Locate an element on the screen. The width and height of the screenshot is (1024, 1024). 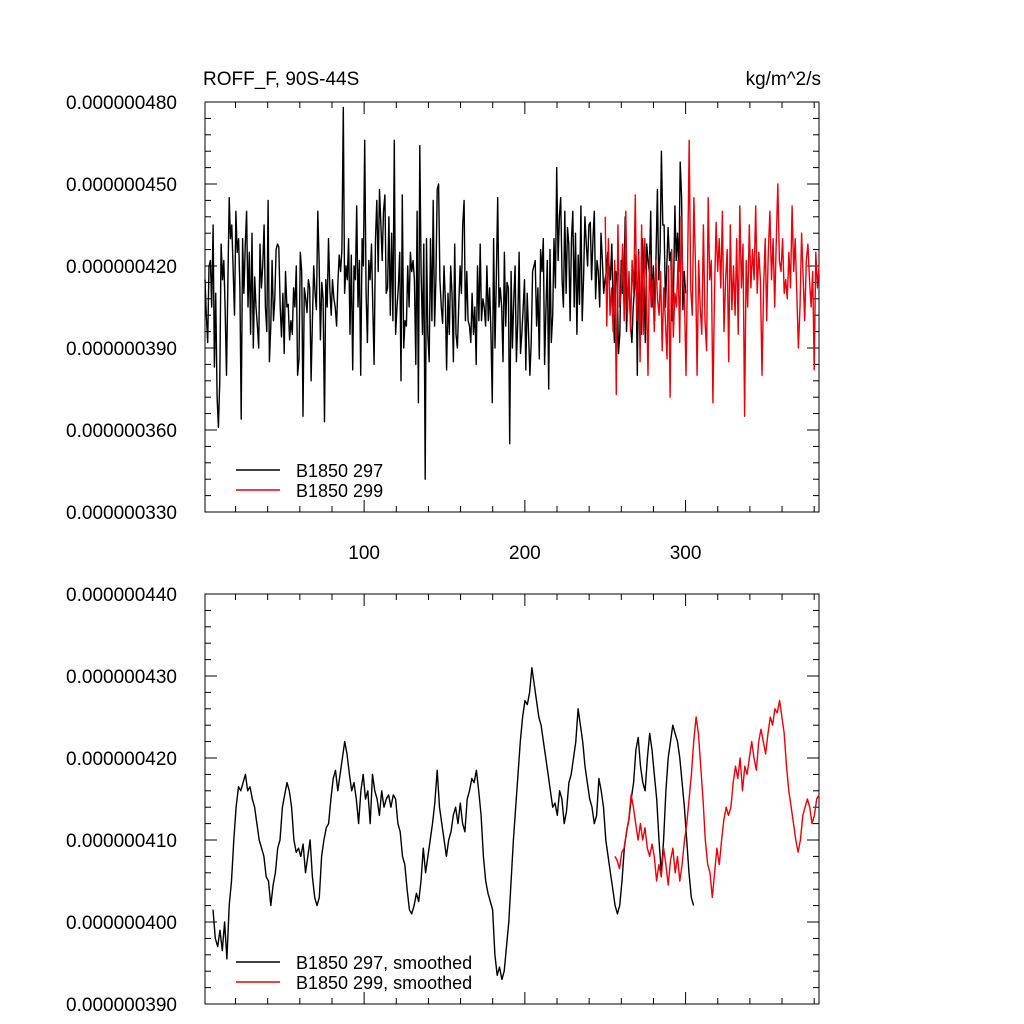
legend-label: B1850 299 is located at coordinates (339, 491).